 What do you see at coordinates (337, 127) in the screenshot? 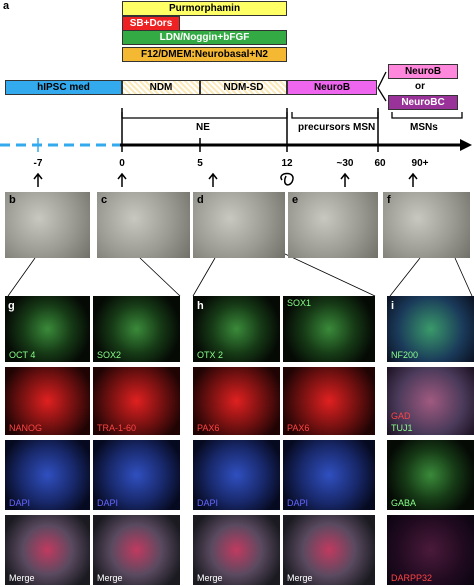
I see `phase: precursors MSN` at bounding box center [337, 127].